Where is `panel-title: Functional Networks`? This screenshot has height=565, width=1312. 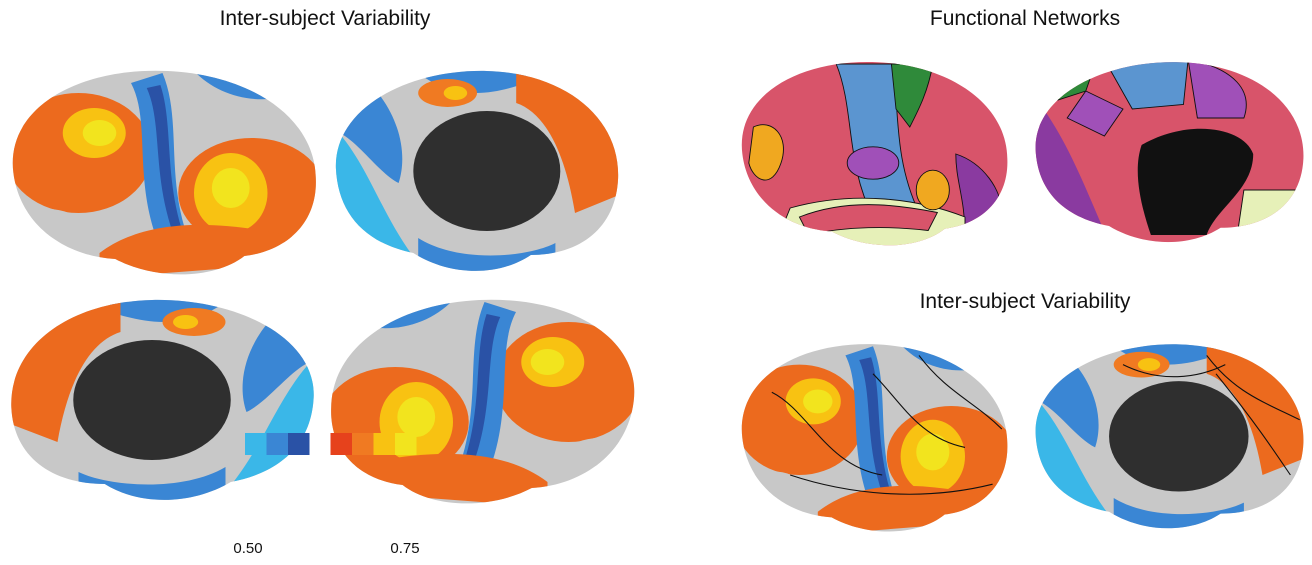
panel-title: Functional Networks is located at coordinates (1025, 18).